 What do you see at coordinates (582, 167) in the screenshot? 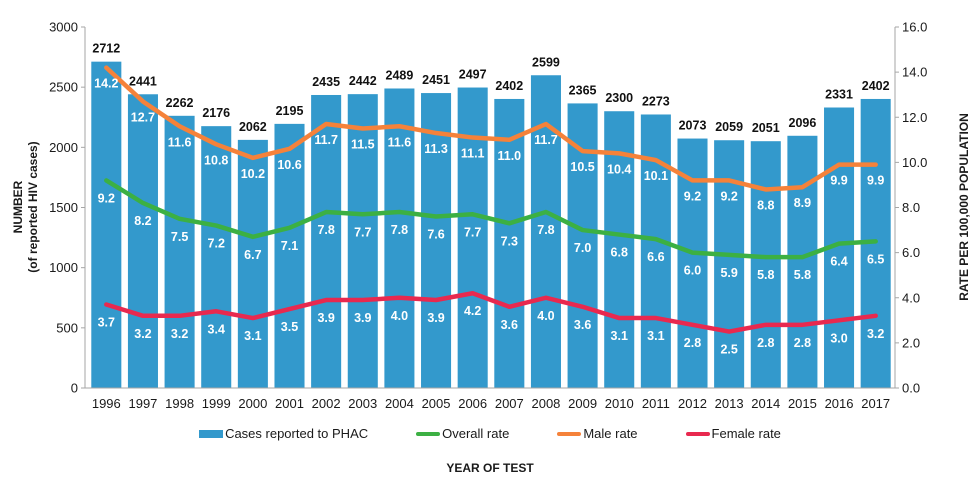
I see `male-rate-label: 10.5` at bounding box center [582, 167].